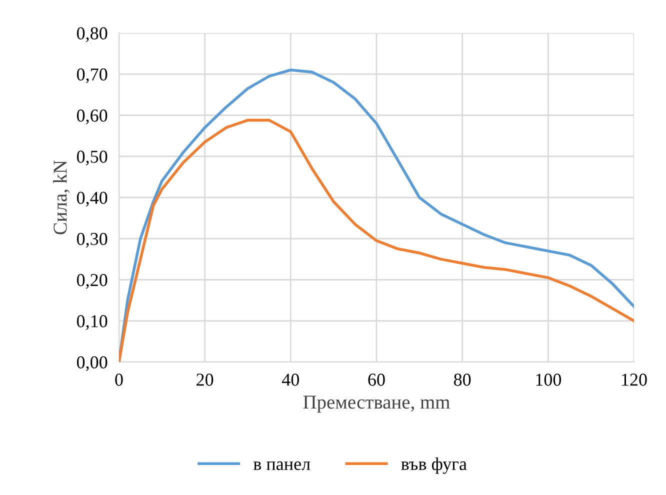 Image resolution: width=666 pixels, height=495 pixels. Describe the element at coordinates (434, 465) in the screenshot. I see `legend-label: във фуга` at that location.